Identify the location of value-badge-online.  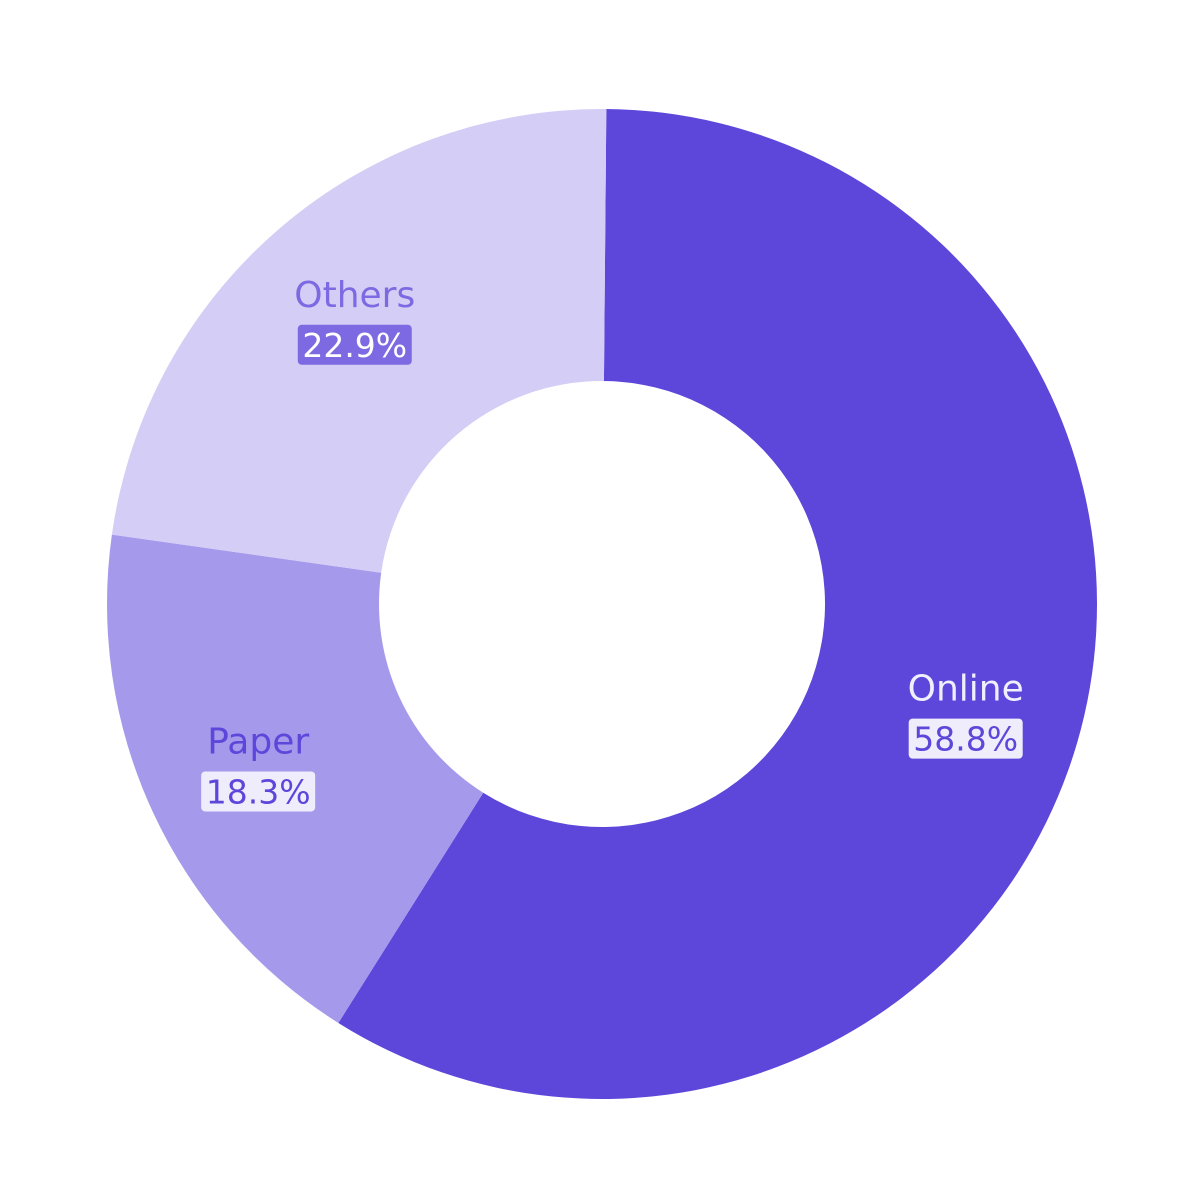
(965, 738).